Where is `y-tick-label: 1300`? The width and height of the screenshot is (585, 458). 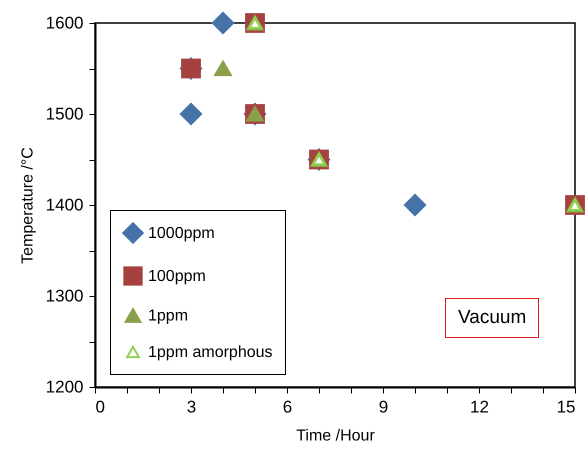
y-tick-label: 1300 is located at coordinates (65, 296).